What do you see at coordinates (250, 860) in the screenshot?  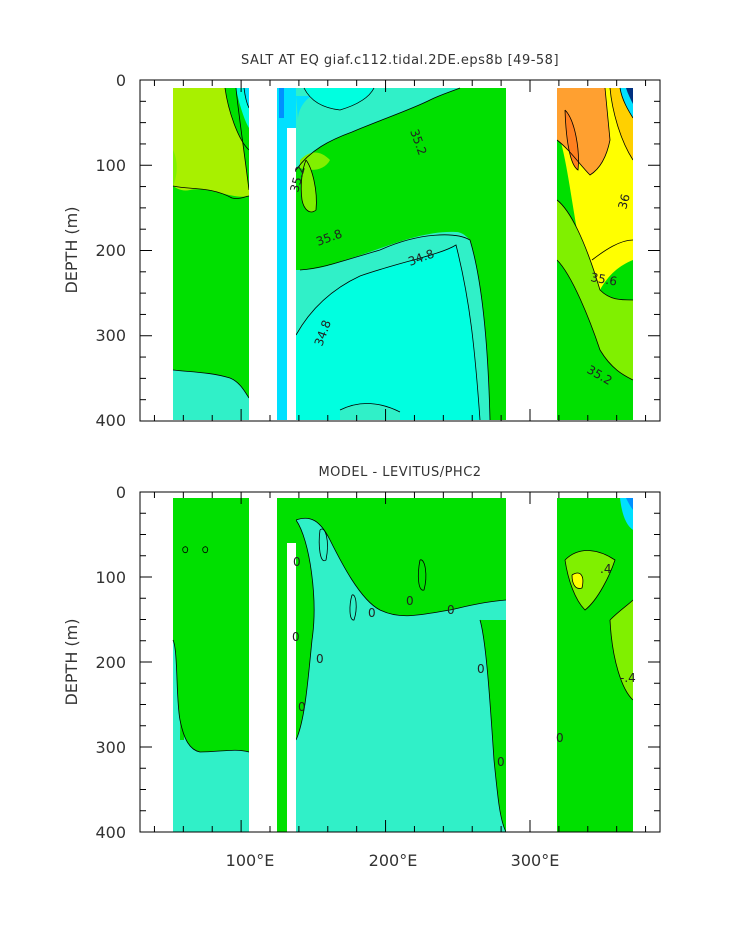 I see `x-tick-label-100: 100°E` at bounding box center [250, 860].